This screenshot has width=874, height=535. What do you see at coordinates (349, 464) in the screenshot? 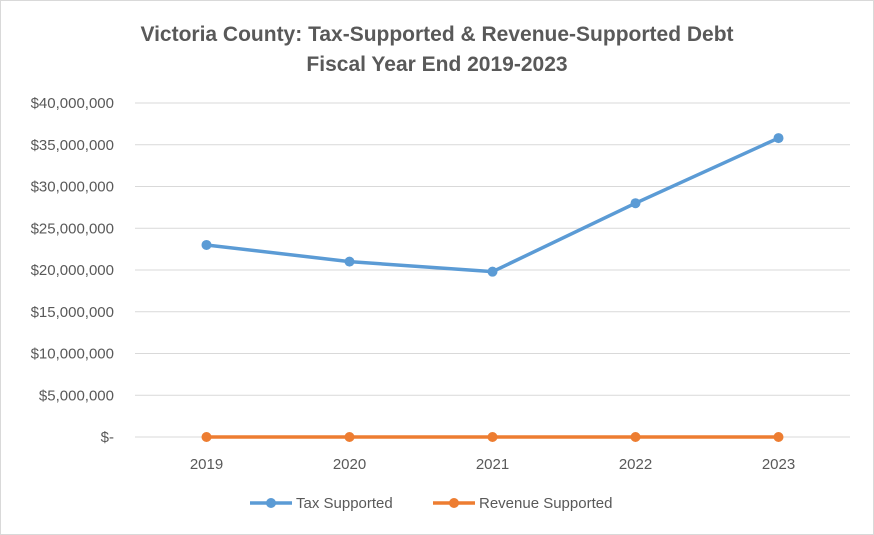
I see `x-tick-label: 2020` at bounding box center [349, 464].